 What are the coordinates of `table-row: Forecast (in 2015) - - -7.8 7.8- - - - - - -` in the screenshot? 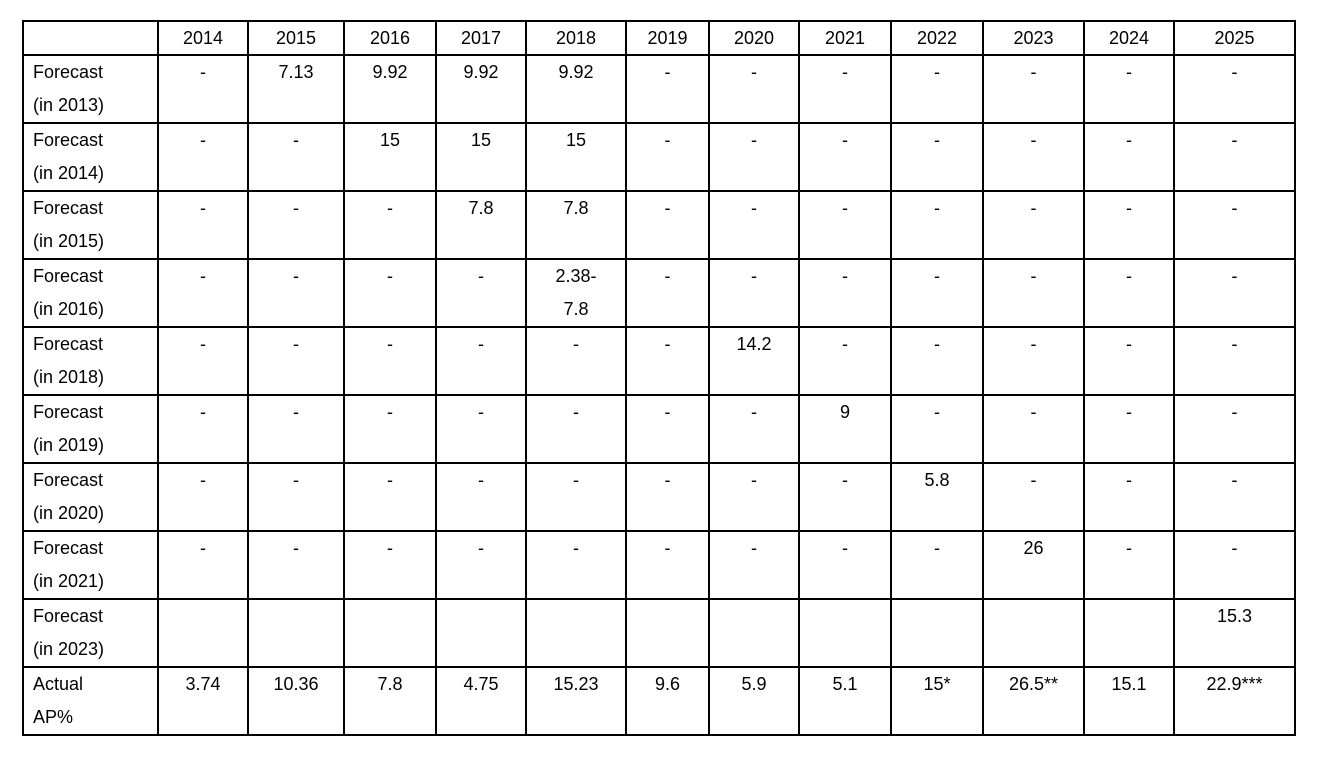 It's located at (659, 225).